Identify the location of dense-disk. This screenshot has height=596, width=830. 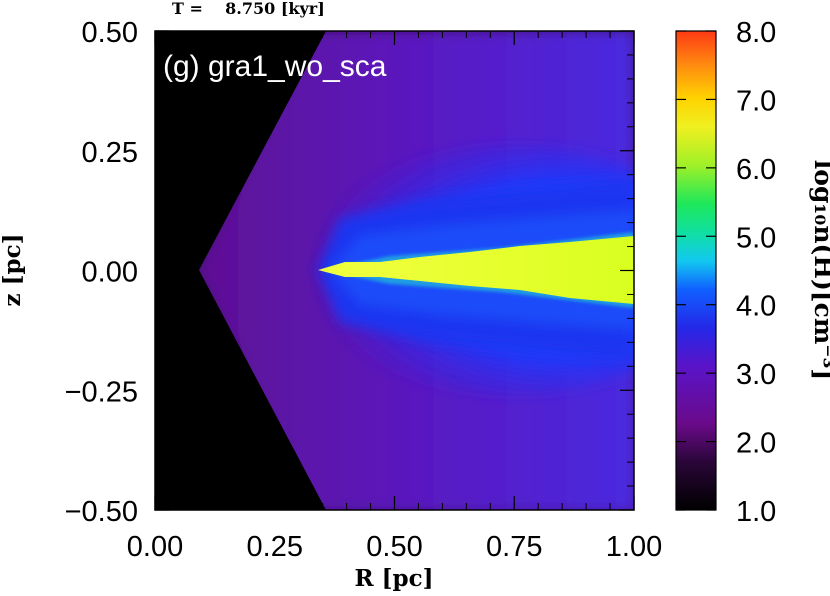
(476, 270).